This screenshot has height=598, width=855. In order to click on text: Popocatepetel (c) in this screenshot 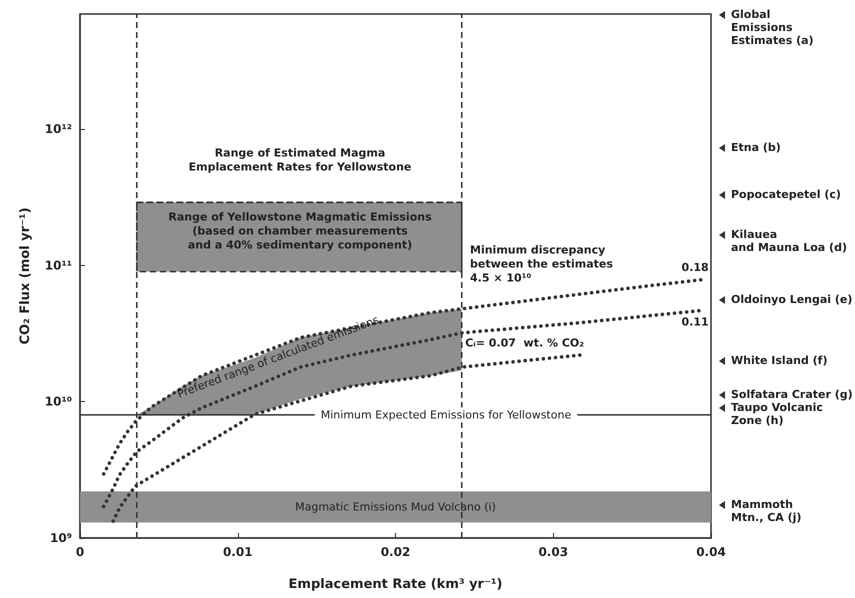, I will do `click(786, 194)`.